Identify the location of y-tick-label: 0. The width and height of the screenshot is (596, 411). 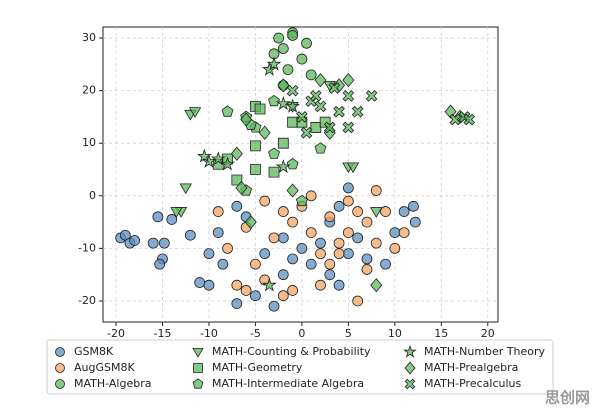
(92, 195).